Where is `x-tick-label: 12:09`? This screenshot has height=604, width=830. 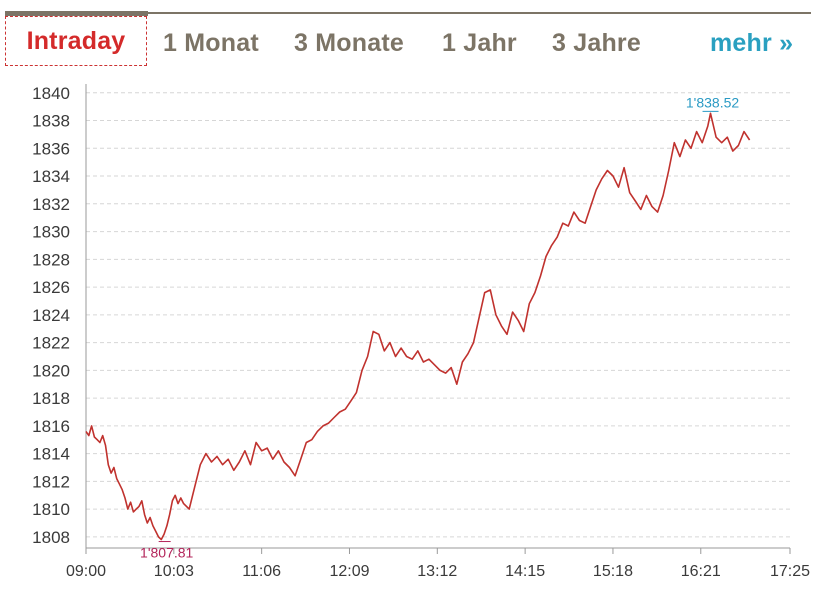 x-tick-label: 12:09 is located at coordinates (349, 571).